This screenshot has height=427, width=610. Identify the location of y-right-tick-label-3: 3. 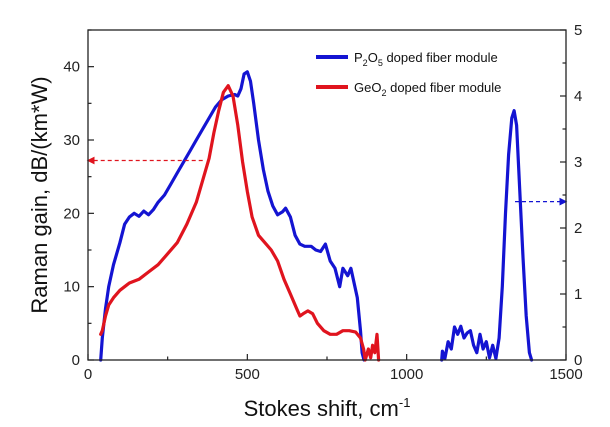
(578, 162).